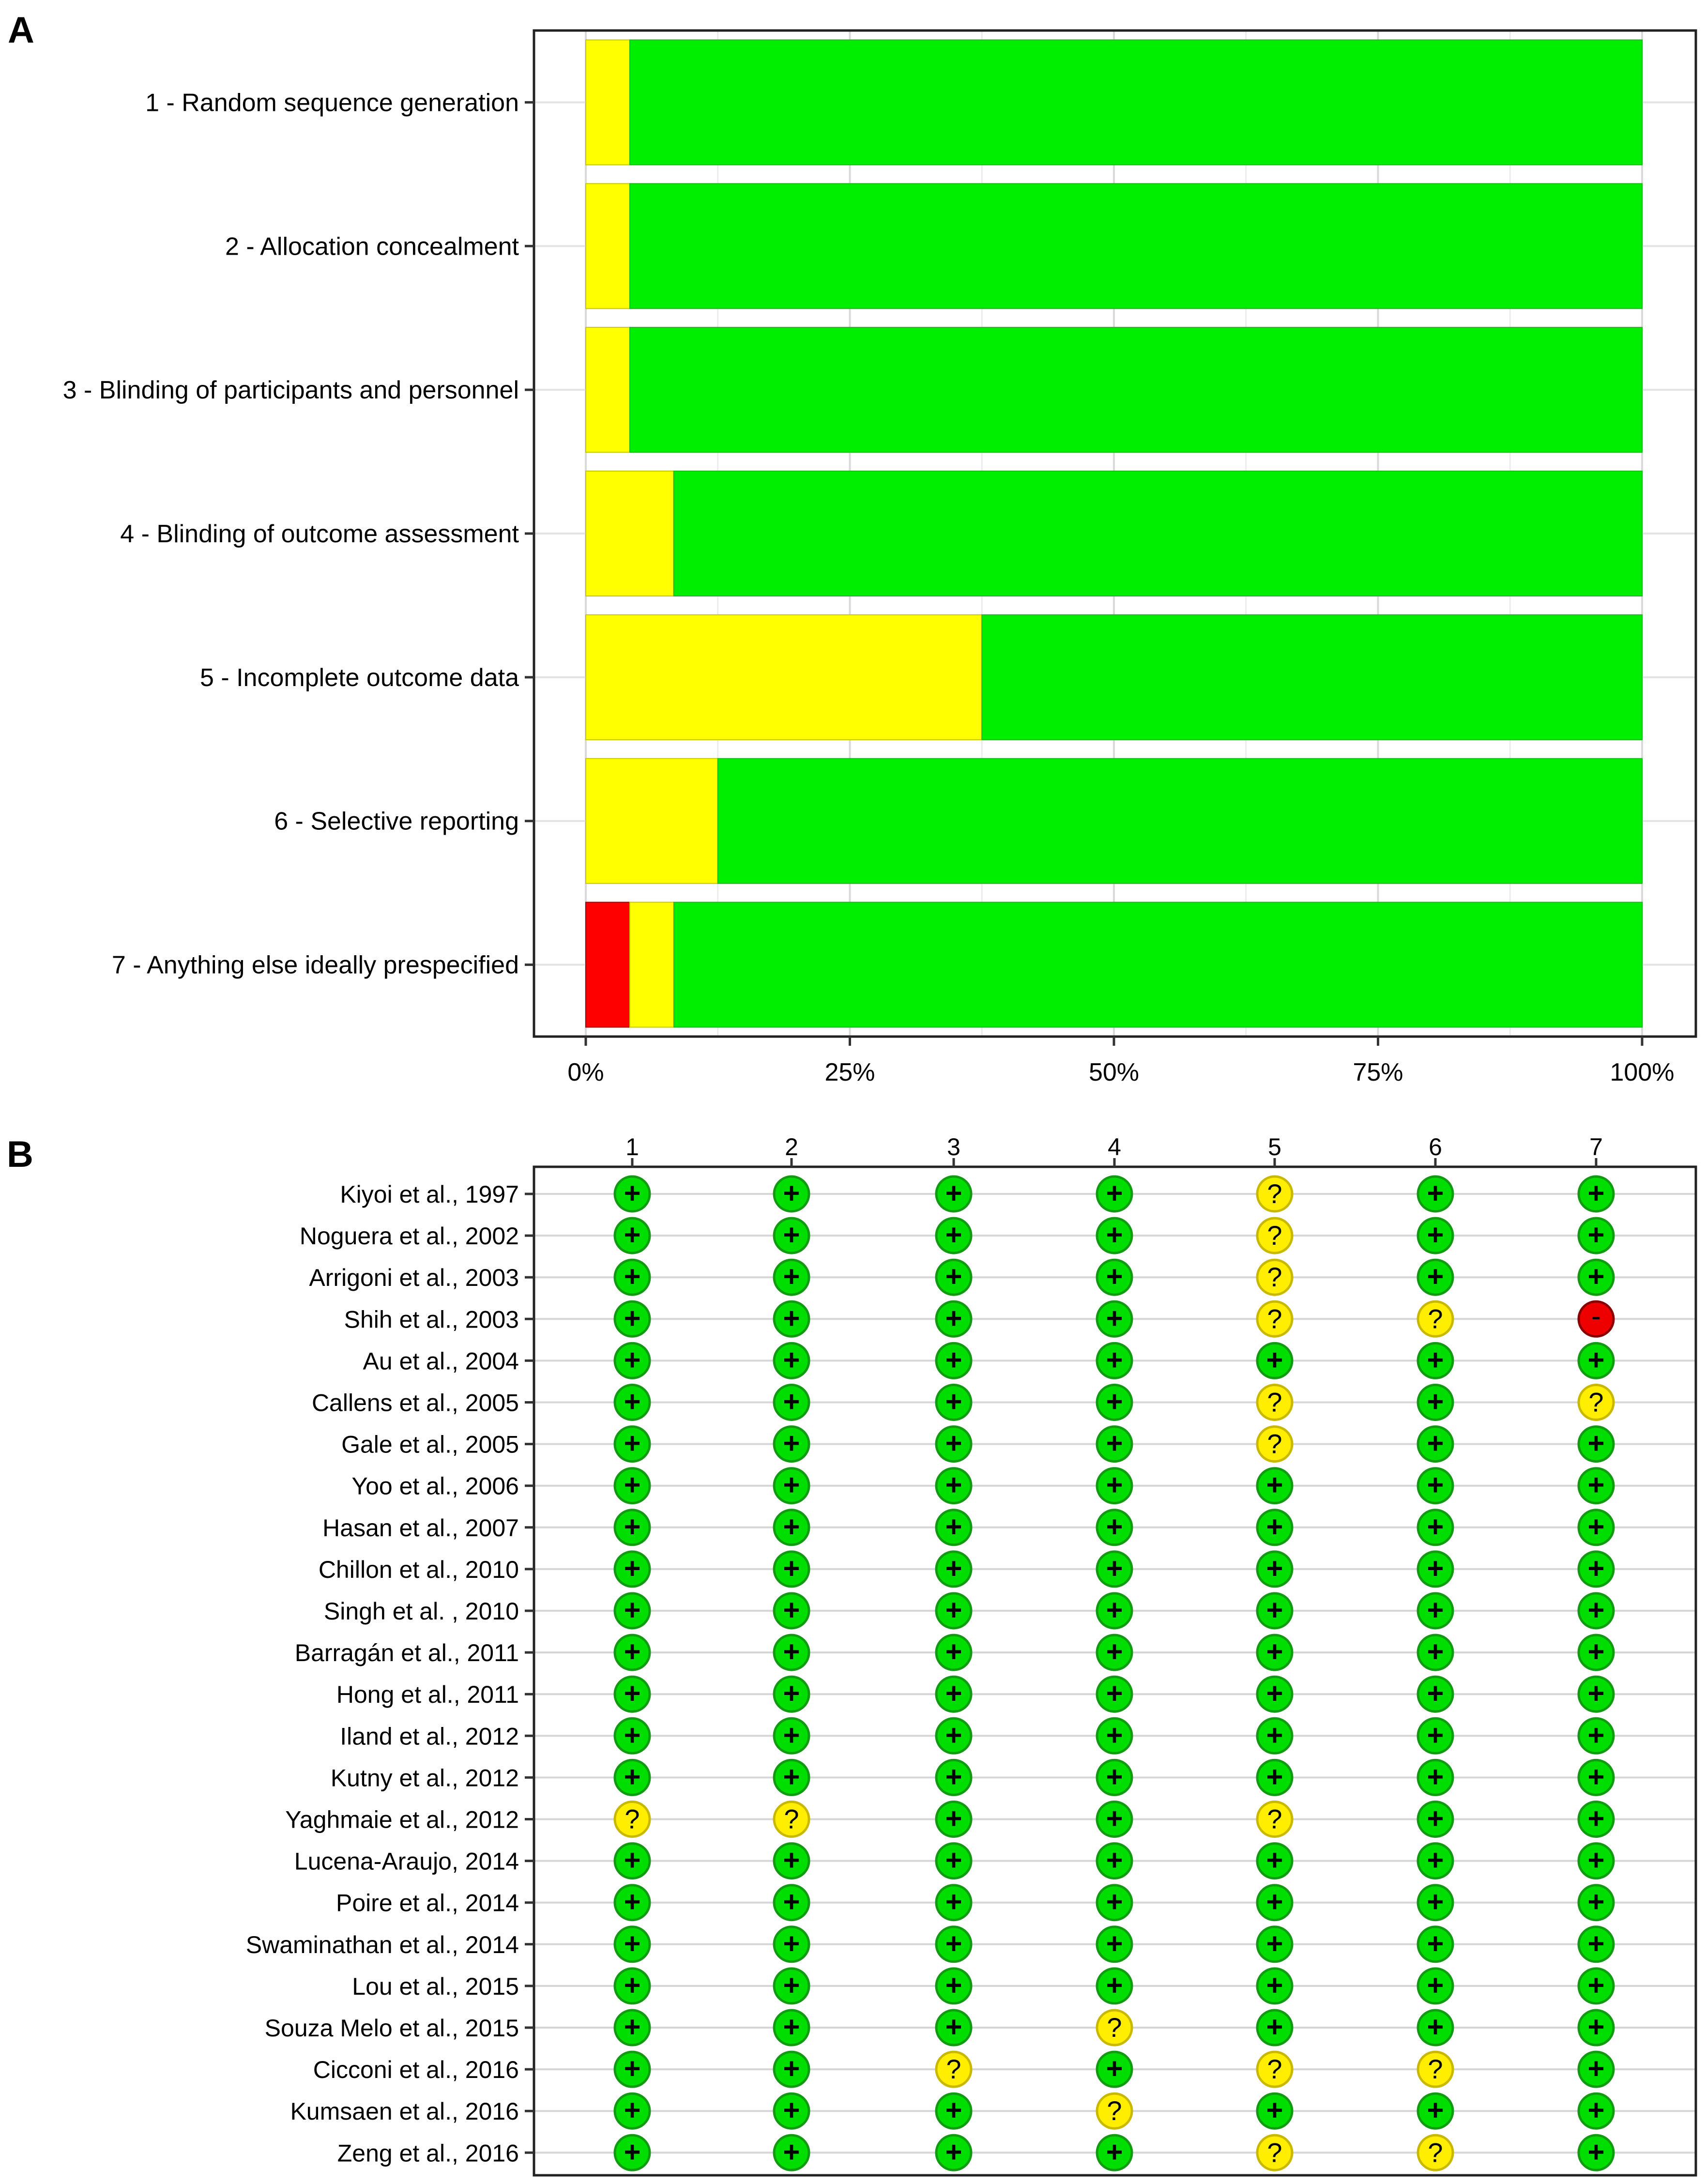 Image resolution: width=1706 pixels, height=2184 pixels. I want to click on panel-a-x-axis-ticks: 0% 25% 50% 75% 100%, so click(1121, 1062).